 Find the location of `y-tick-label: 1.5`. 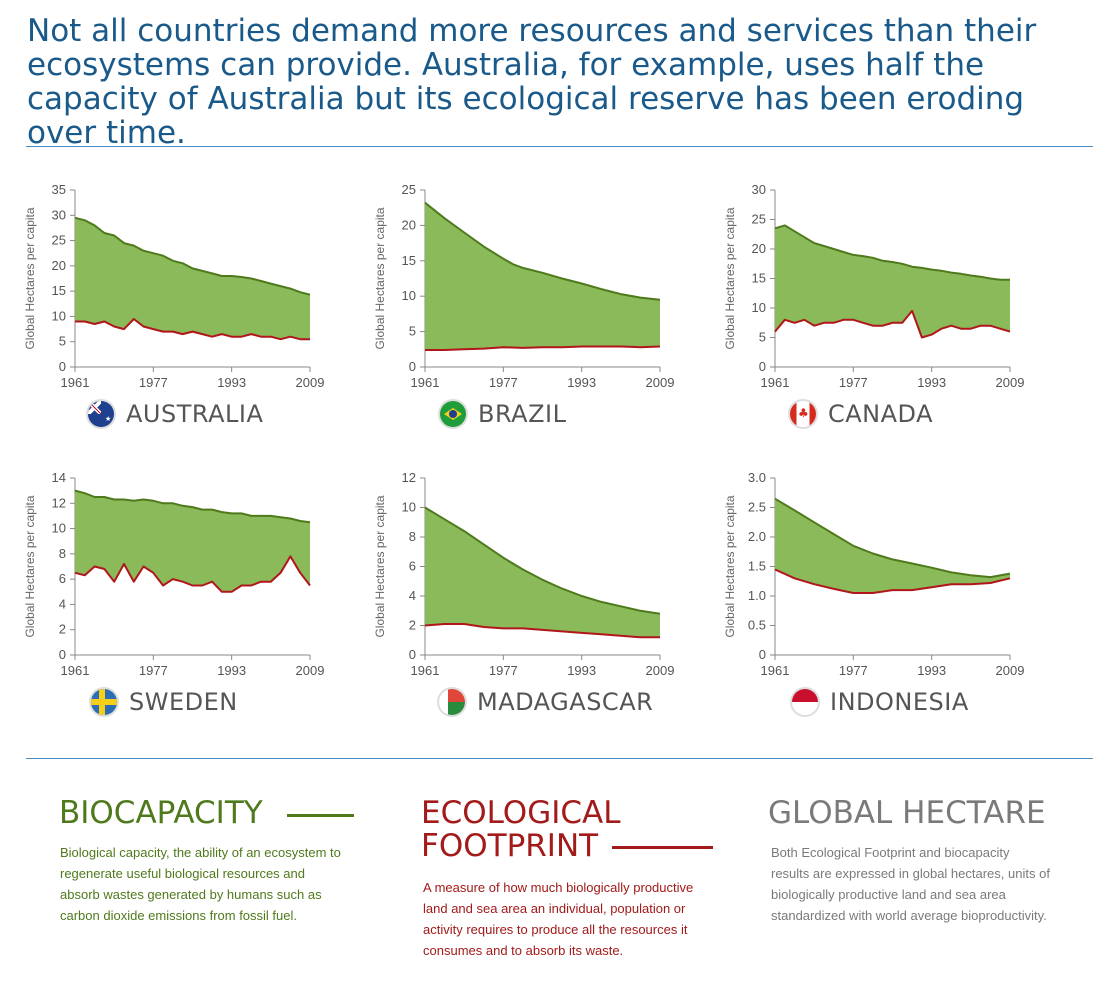

y-tick-label: 1.5 is located at coordinates (757, 566).